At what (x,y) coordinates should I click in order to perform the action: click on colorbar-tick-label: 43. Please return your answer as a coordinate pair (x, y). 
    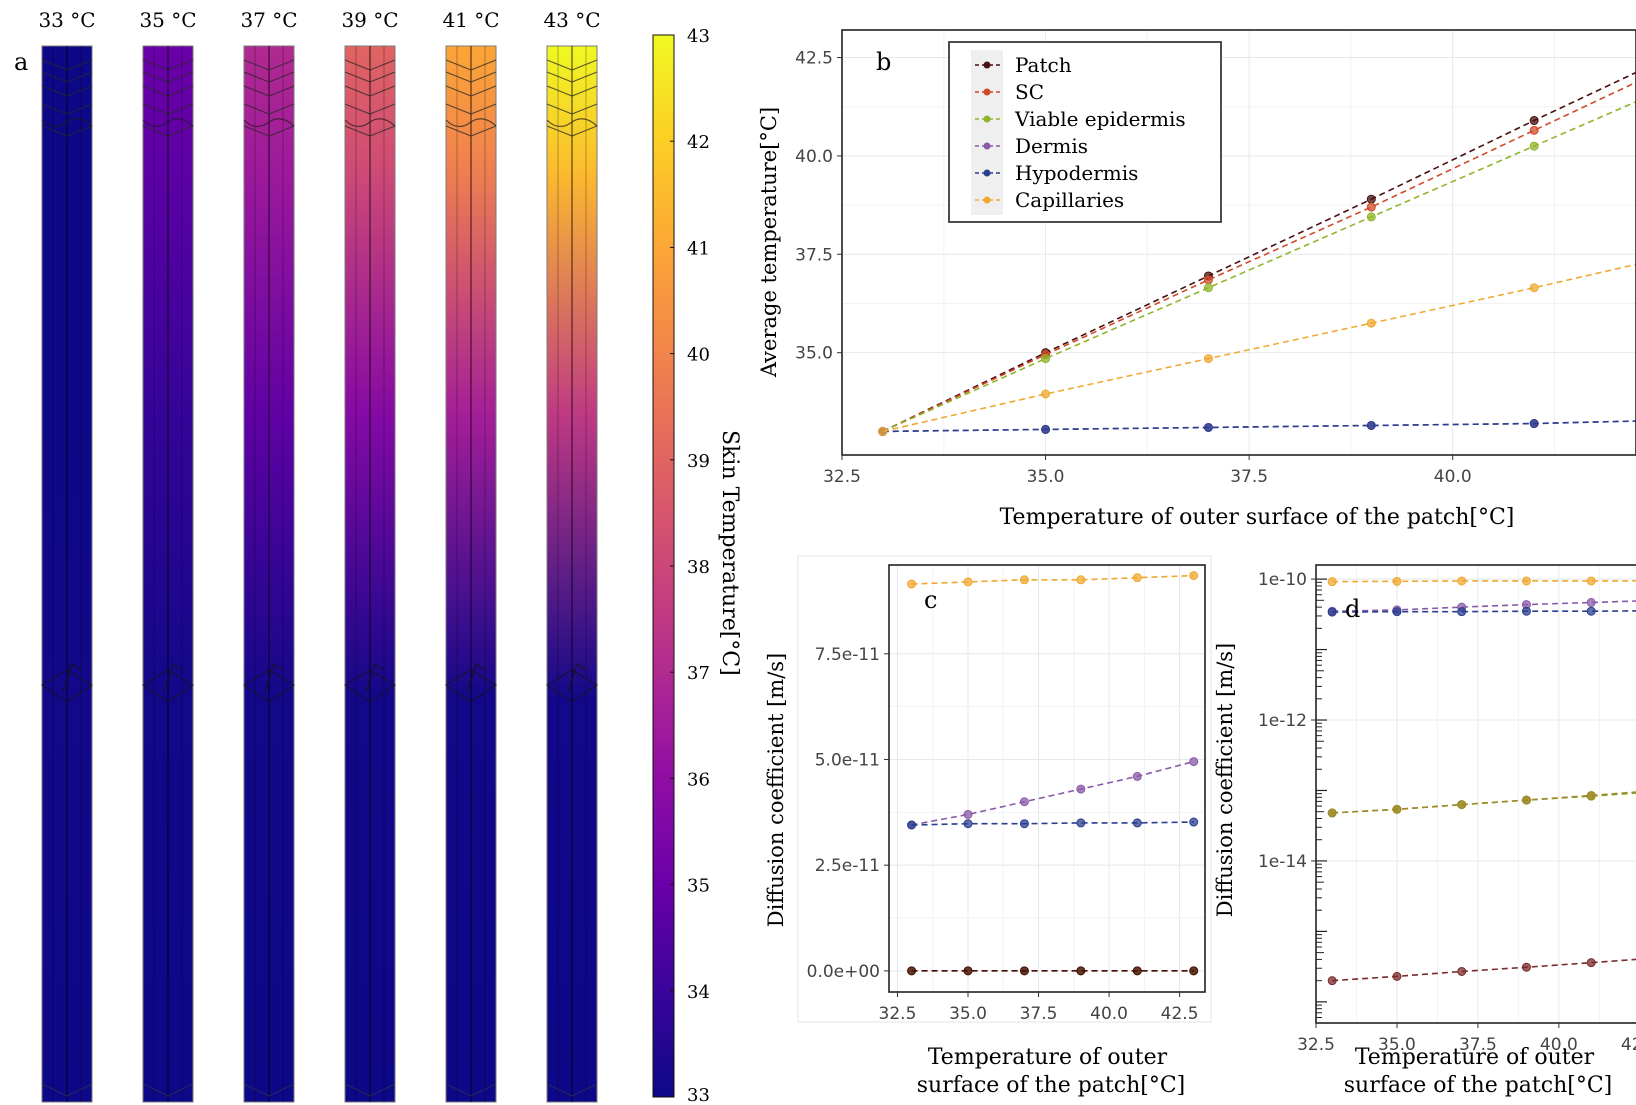
    Looking at the image, I should click on (698, 36).